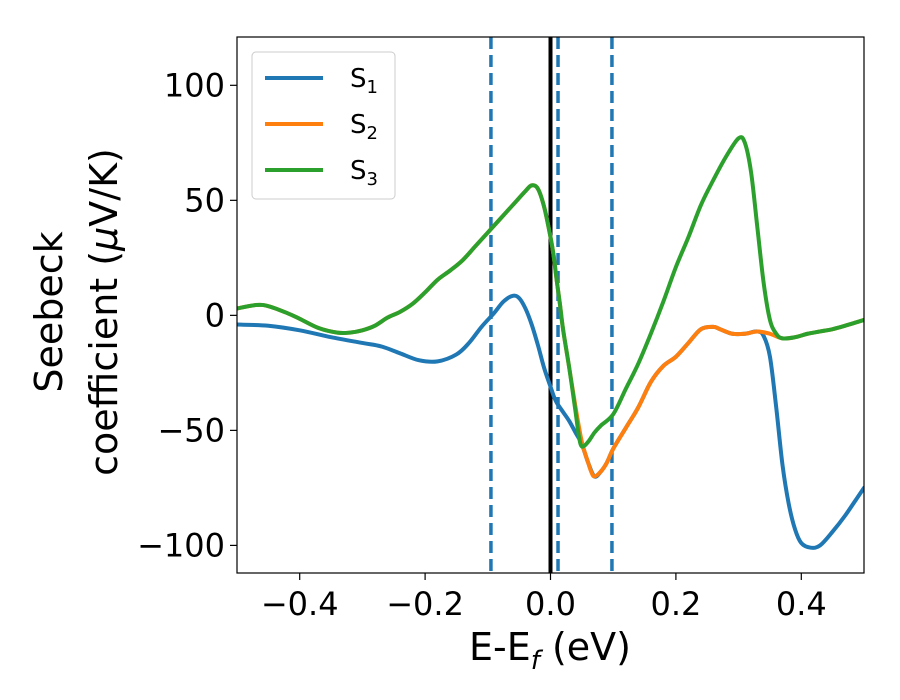  I want to click on y-axis-label: Seebeck coefficient (μV/K), so click(76, 312).